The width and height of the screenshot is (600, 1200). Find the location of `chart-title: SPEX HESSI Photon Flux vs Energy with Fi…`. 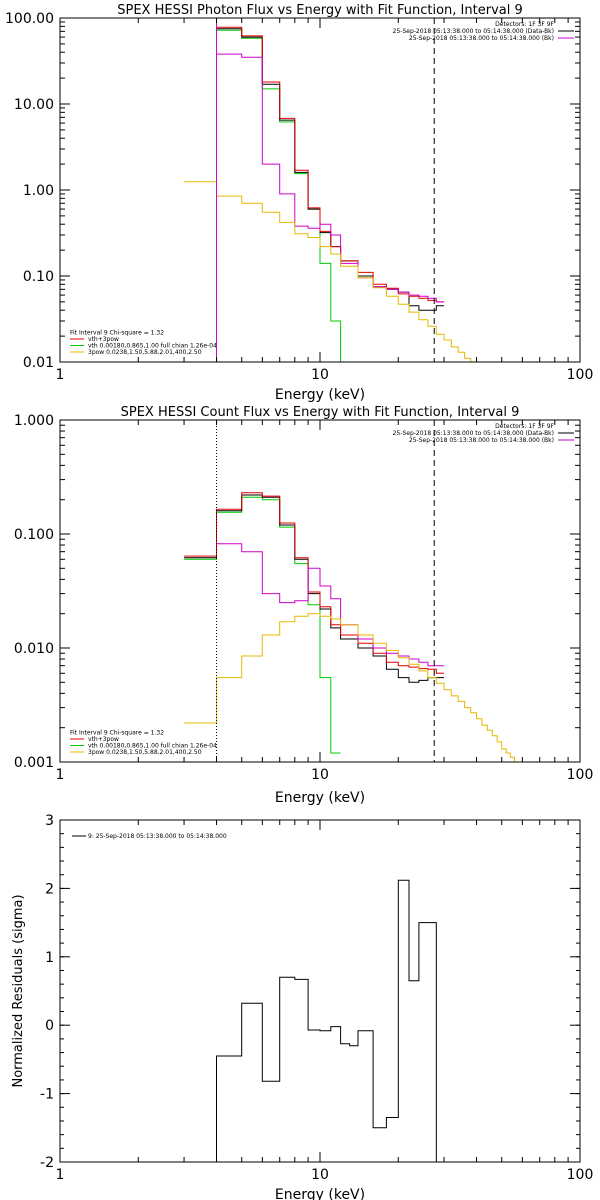

chart-title: SPEX HESSI Photon Flux vs Energy with Fi… is located at coordinates (320, 10).